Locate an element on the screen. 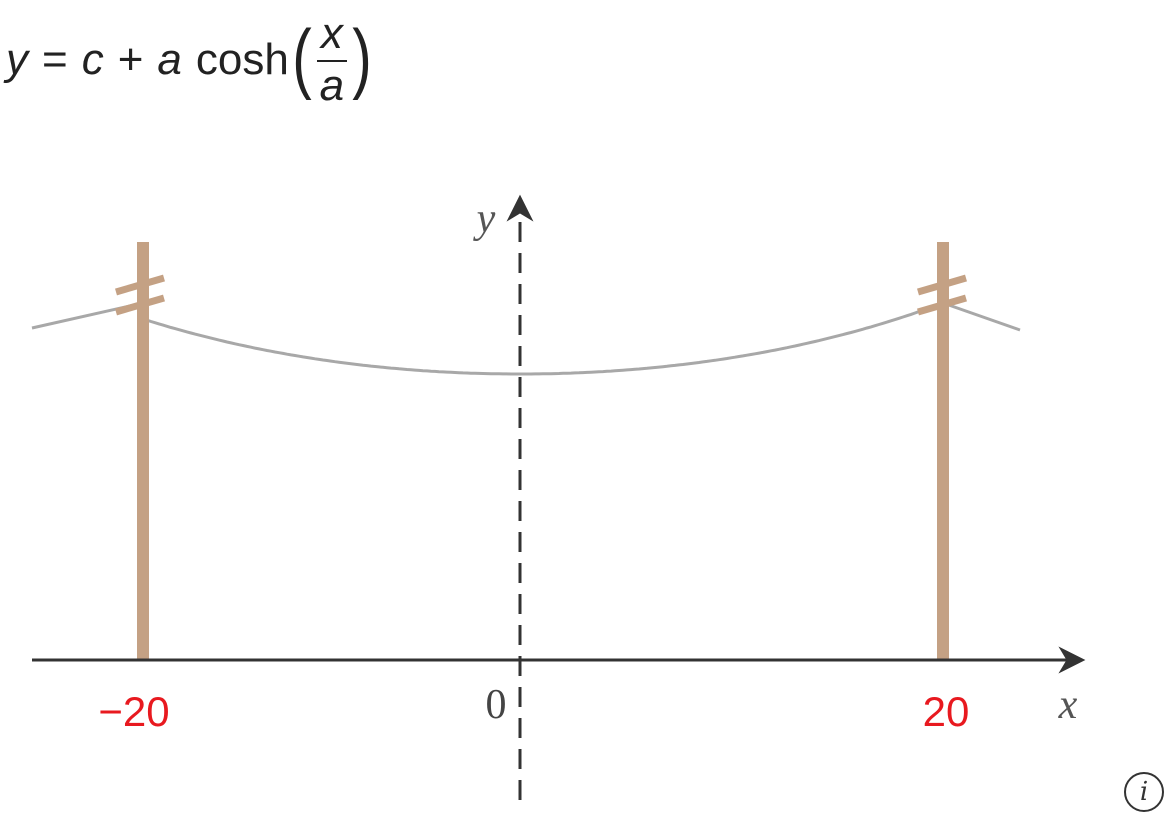  right-pole-crossarm-lower is located at coordinates (942, 305).